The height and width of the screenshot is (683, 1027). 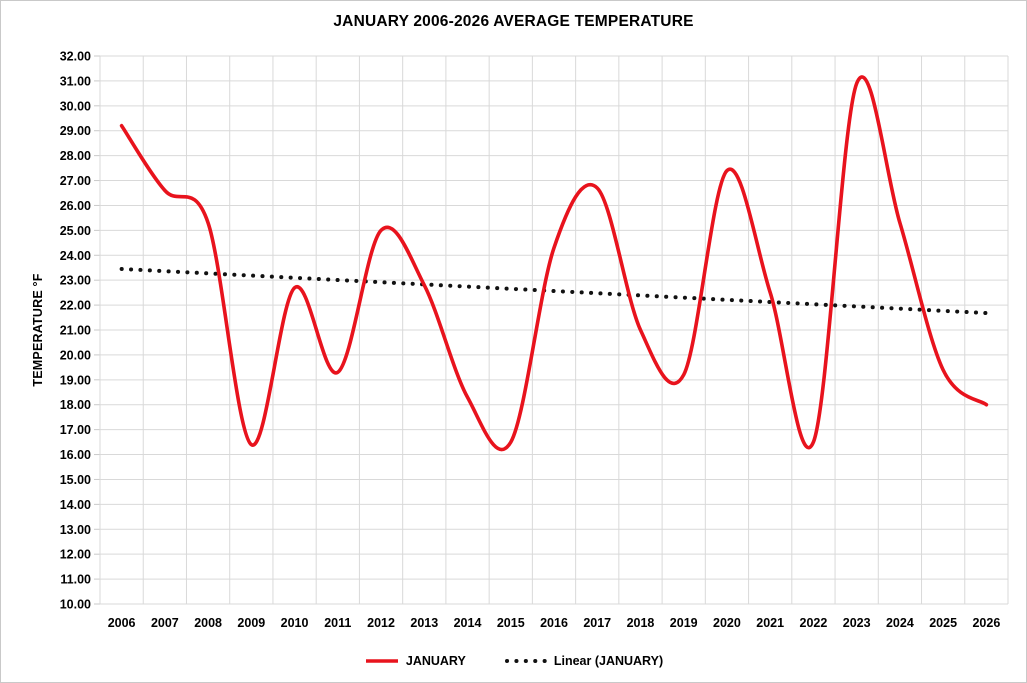 What do you see at coordinates (511, 623) in the screenshot?
I see `x-tick-label: 2015` at bounding box center [511, 623].